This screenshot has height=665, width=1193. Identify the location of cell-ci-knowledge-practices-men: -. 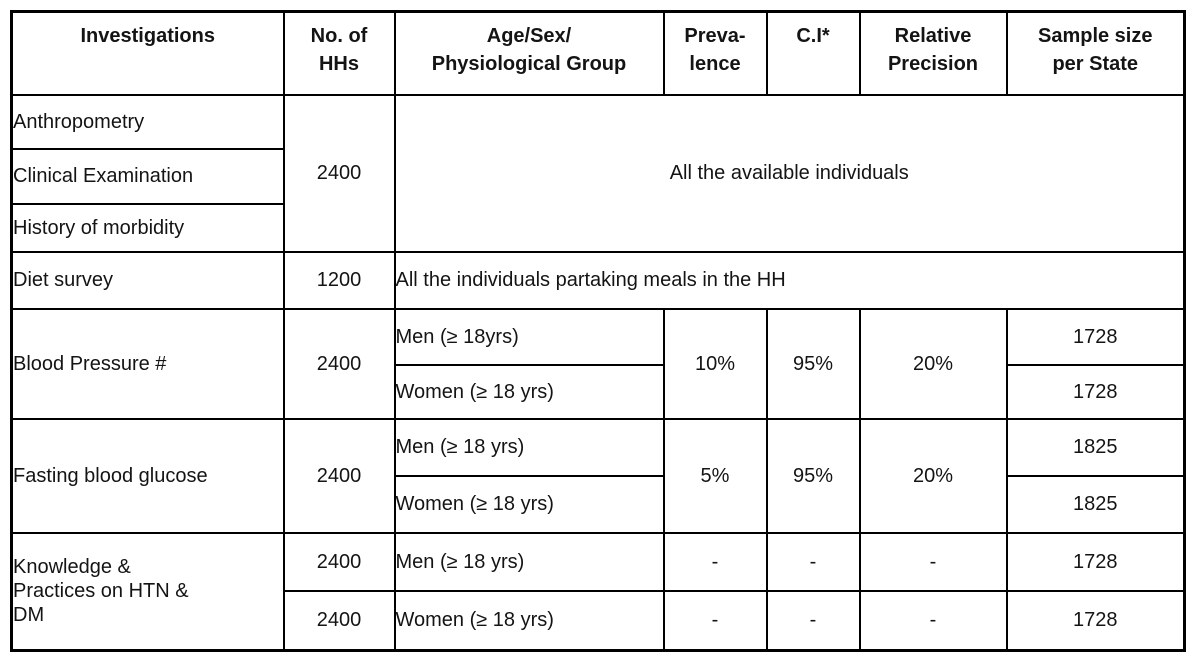
(813, 561).